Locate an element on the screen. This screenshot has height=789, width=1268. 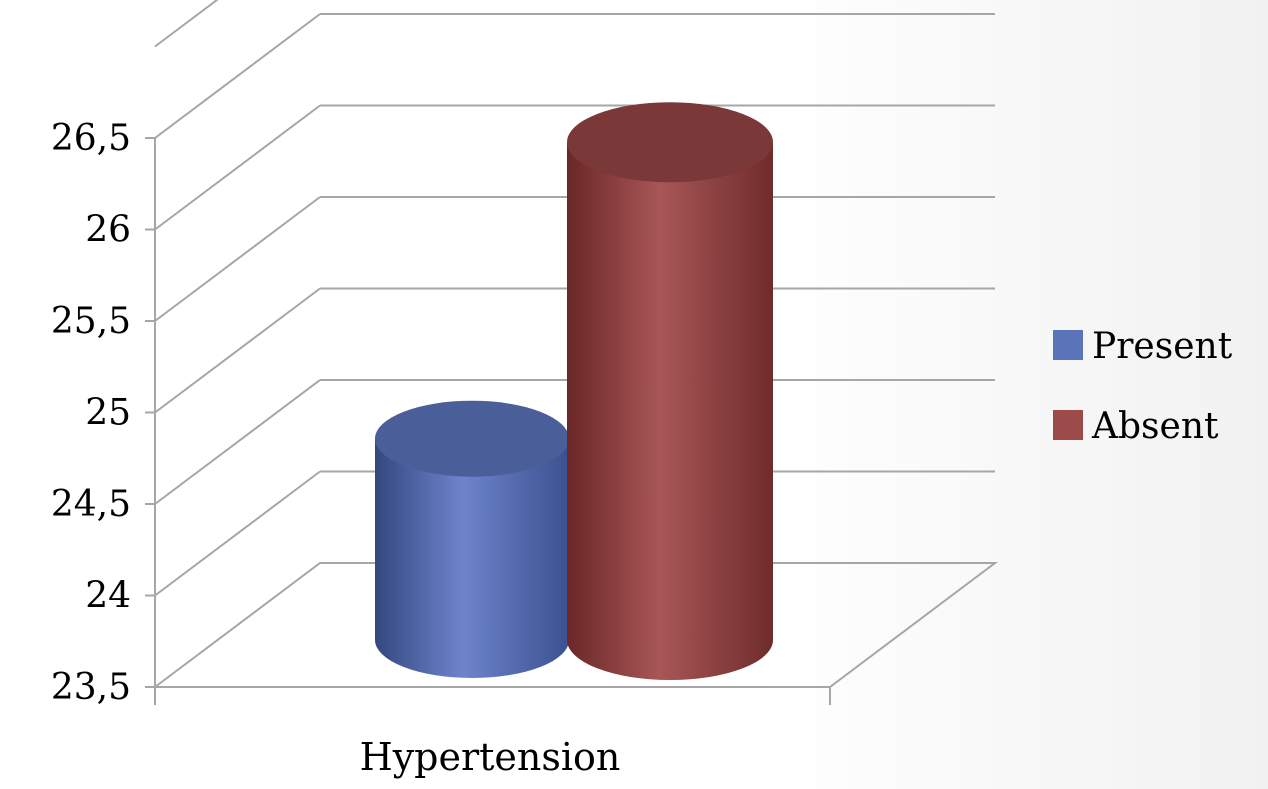
legend: Present Absent is located at coordinates (1143, 386).